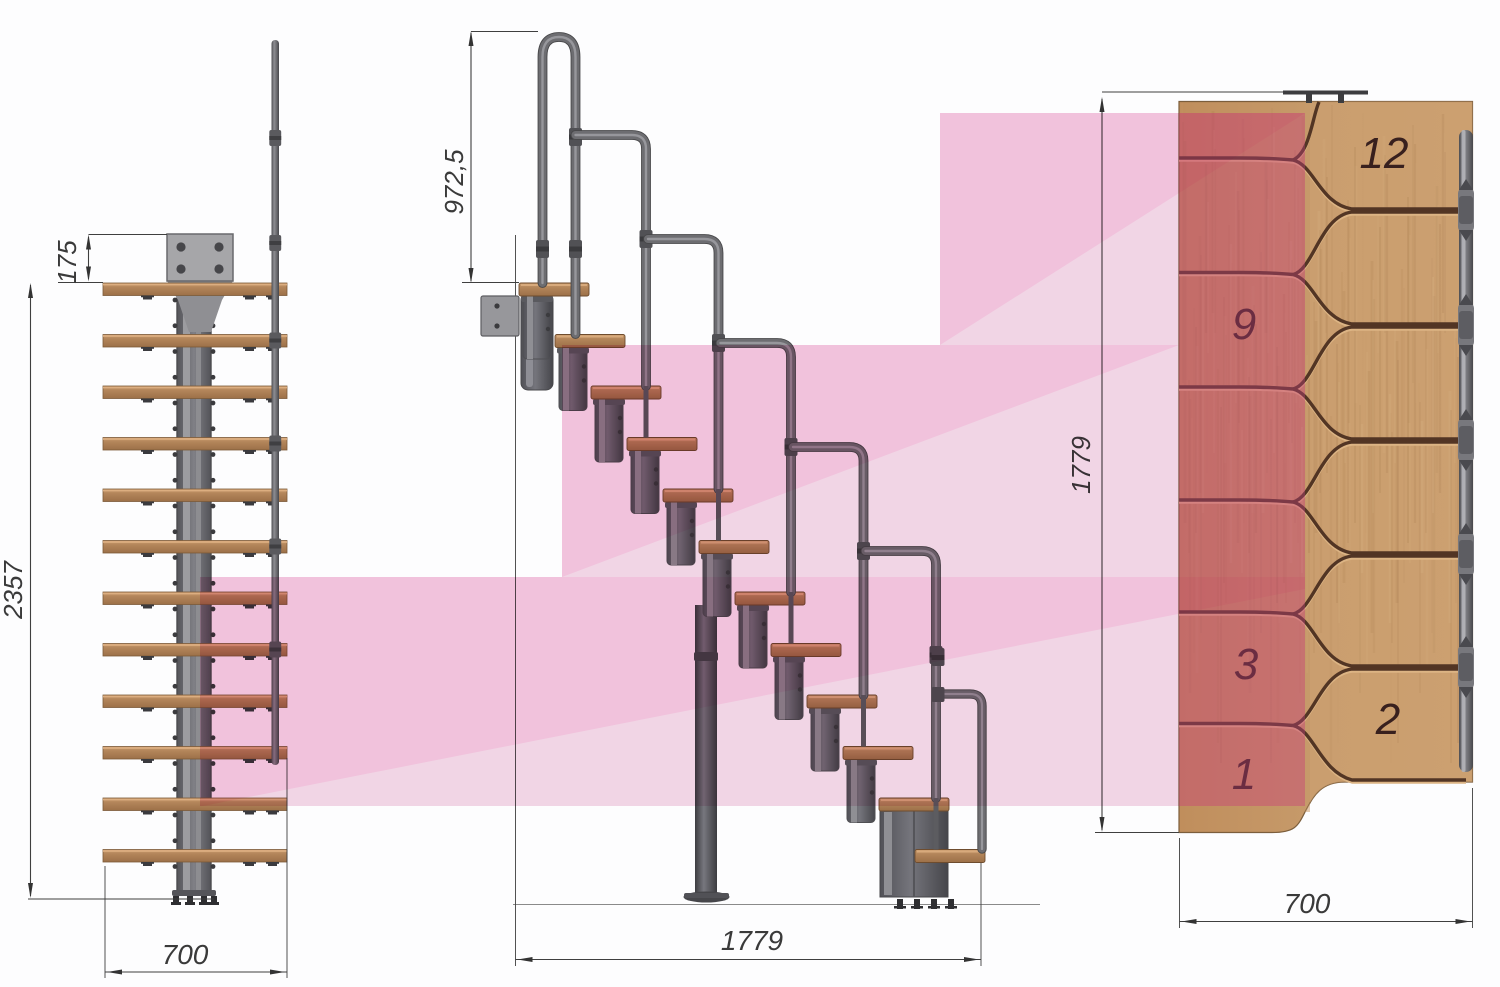 This screenshot has width=1500, height=987. Describe the element at coordinates (14, 590) in the screenshot. I see `svg-text: 2357` at that location.